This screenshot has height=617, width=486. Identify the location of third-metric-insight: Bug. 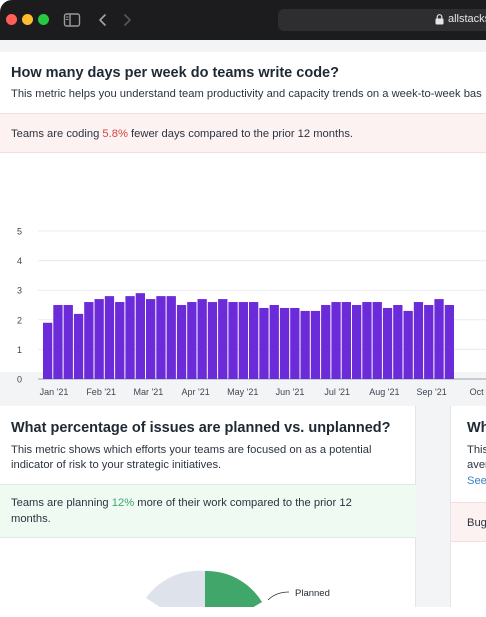
(468, 522).